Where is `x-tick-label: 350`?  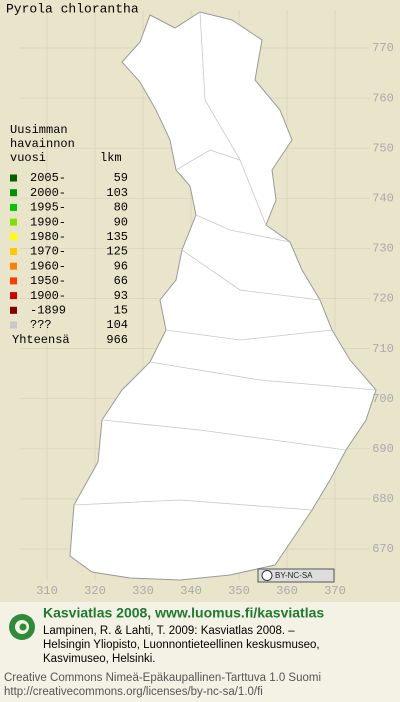
x-tick-label: 350 is located at coordinates (239, 591).